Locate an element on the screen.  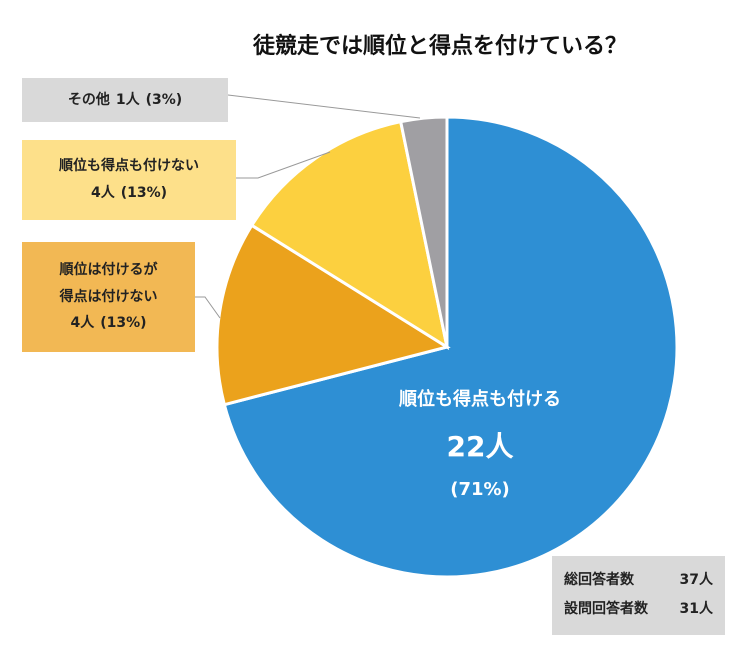
category-label: 順位は付けるが 得点は付けない is located at coordinates (108, 283).